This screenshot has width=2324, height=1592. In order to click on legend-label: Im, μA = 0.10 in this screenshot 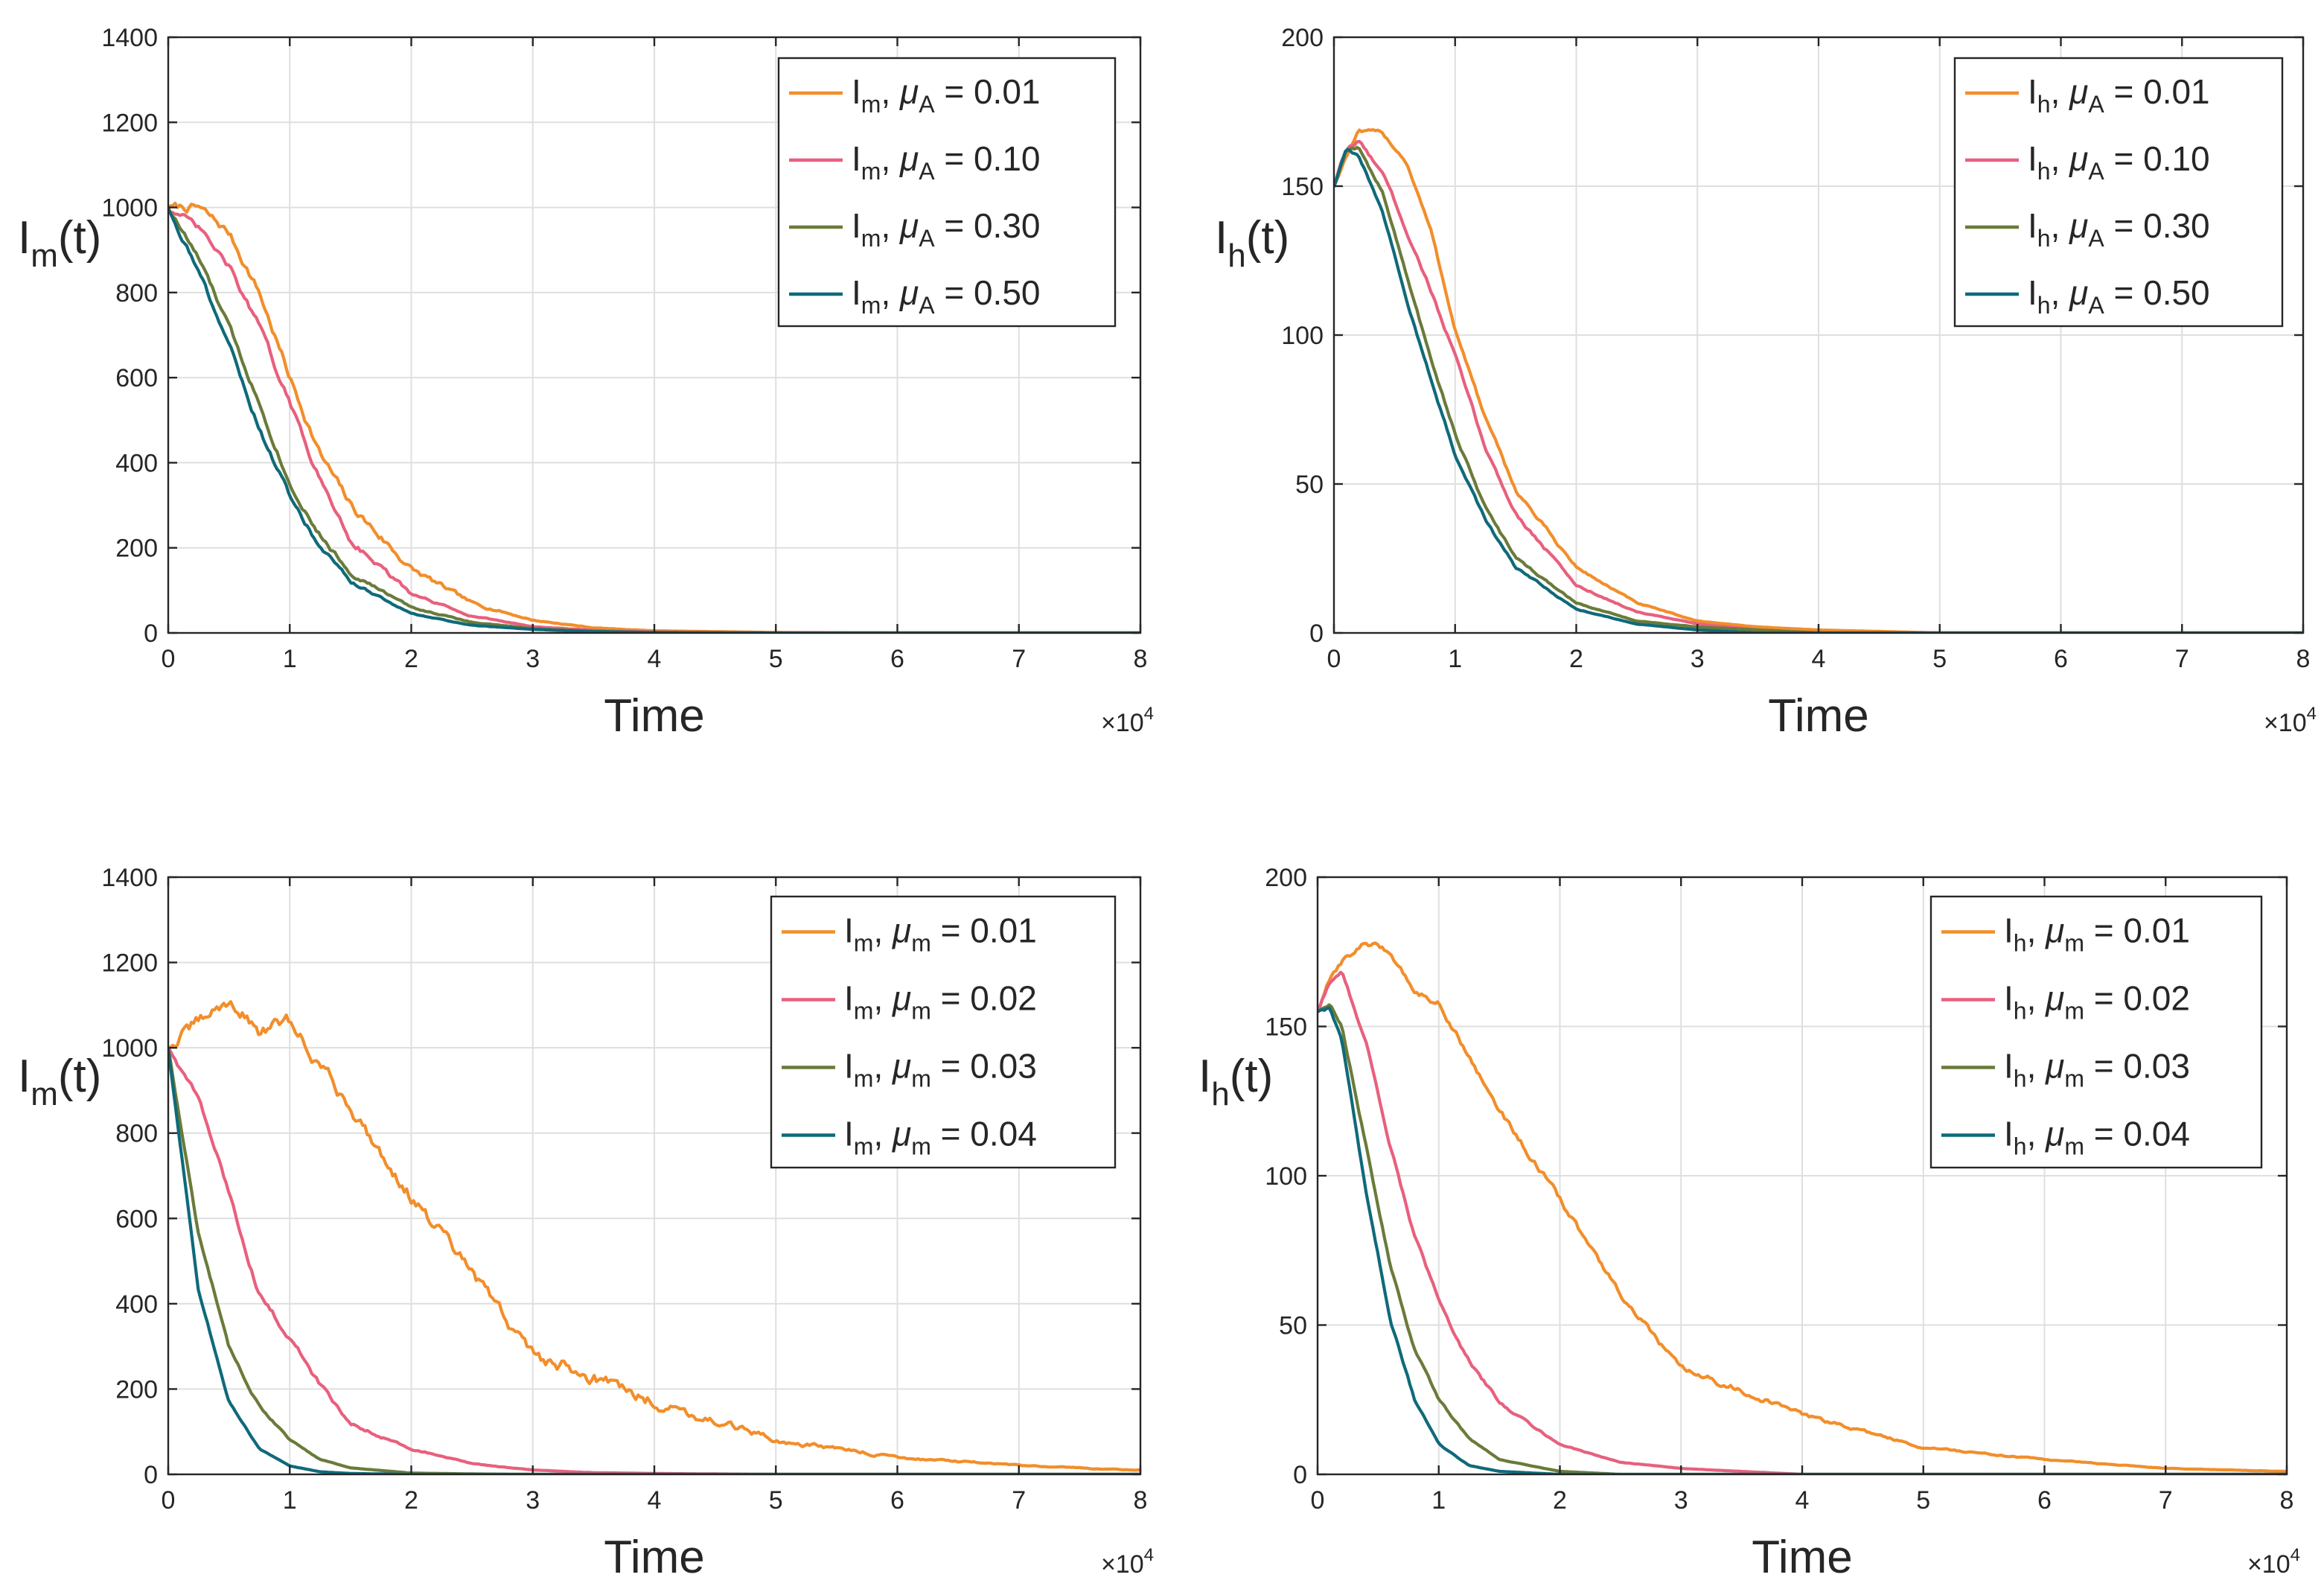, I will do `click(947, 162)`.